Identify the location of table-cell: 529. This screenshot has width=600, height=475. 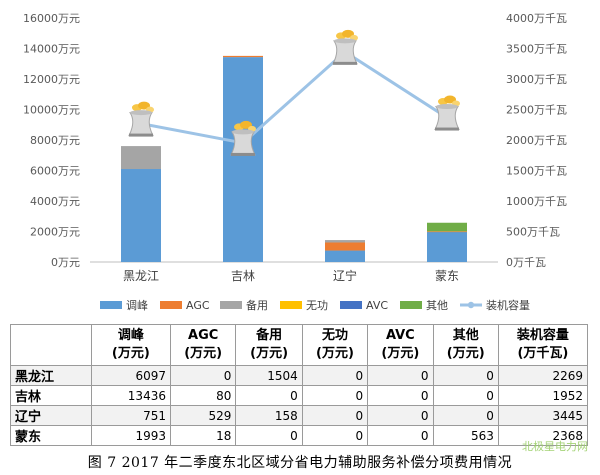
(203, 415).